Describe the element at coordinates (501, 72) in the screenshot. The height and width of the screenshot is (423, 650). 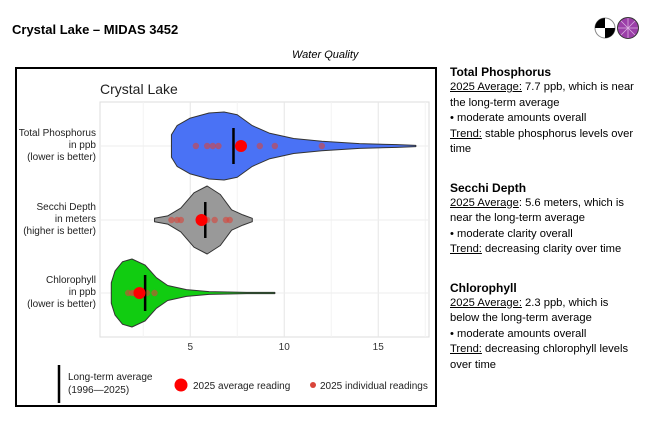
I see `summary-title: Total Phosphorus` at that location.